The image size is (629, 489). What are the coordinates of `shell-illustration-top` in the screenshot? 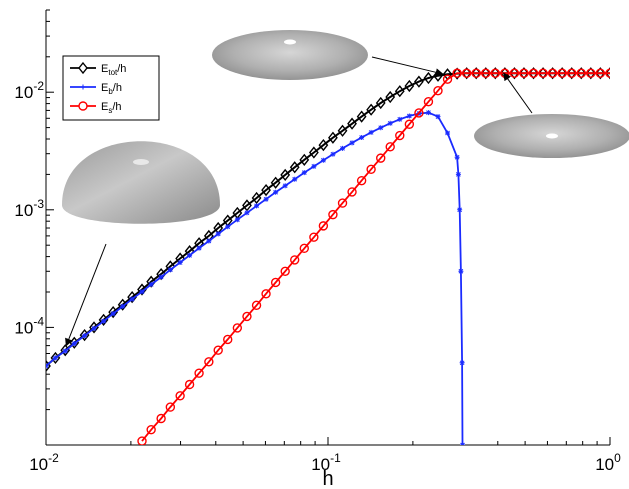 It's located at (290, 55).